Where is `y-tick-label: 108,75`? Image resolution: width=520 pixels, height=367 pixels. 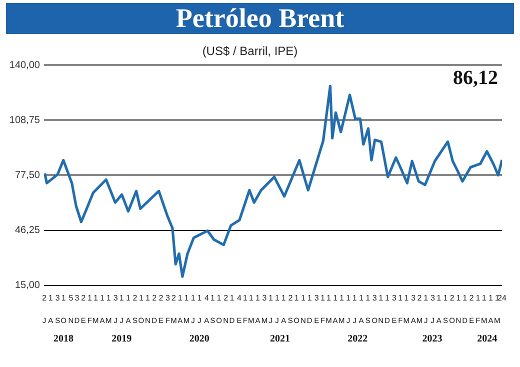
y-tick-label: 108,75 is located at coordinates (24, 120).